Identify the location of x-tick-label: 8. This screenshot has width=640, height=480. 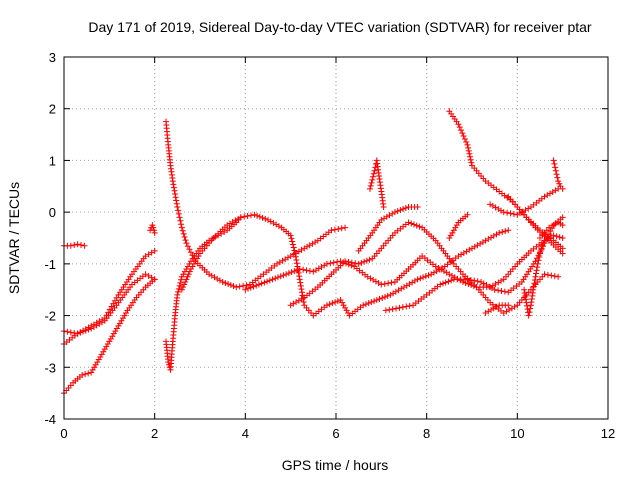
(426, 433).